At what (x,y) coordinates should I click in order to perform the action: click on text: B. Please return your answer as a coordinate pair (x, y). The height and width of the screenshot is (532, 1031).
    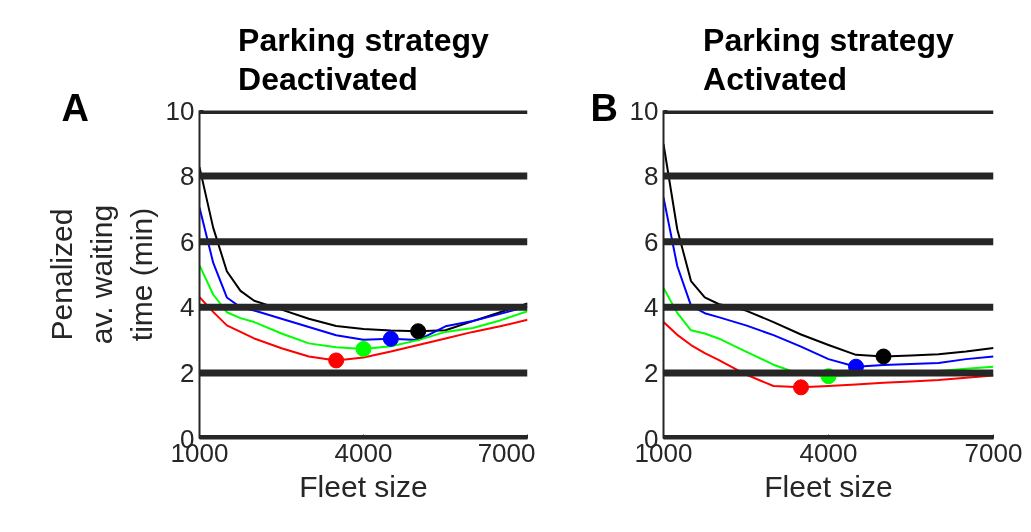
    Looking at the image, I should click on (604, 107).